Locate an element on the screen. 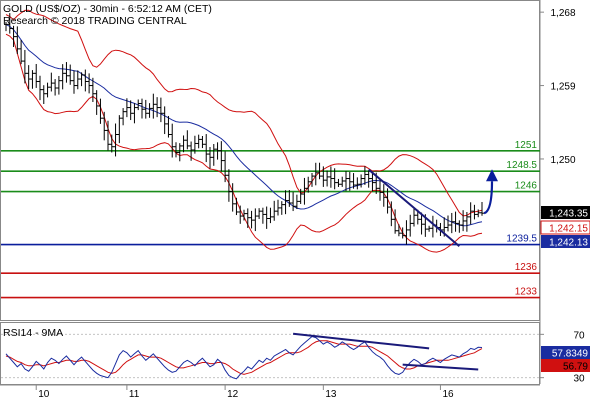  time-tick-label: 13 is located at coordinates (331, 394).